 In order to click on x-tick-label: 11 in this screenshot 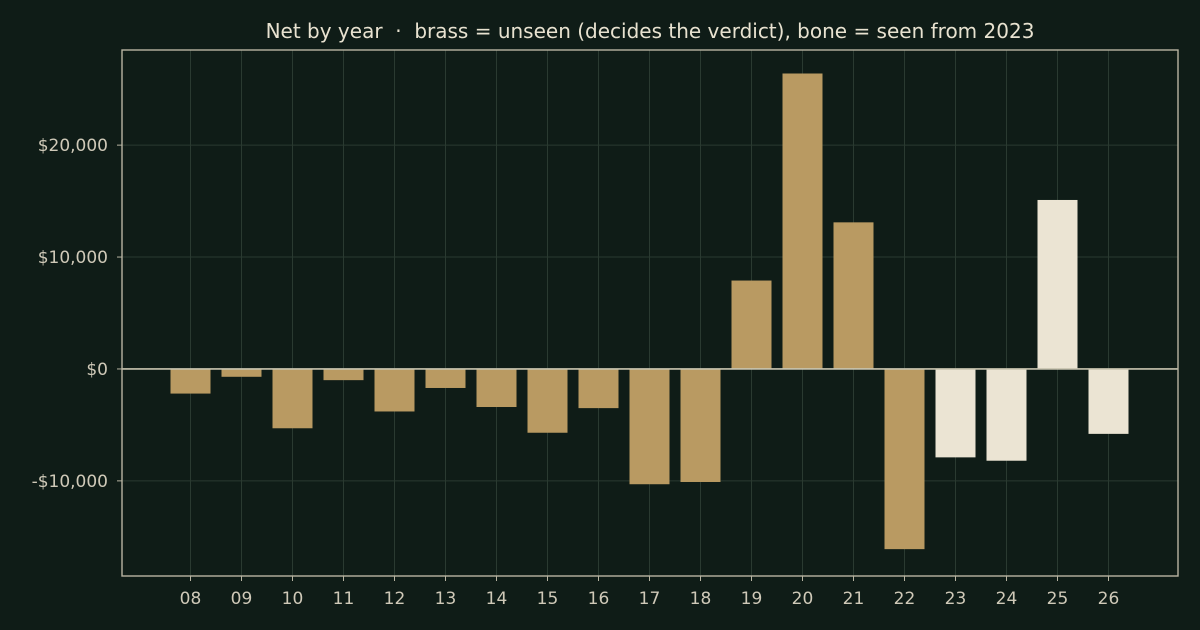, I will do `click(344, 599)`.